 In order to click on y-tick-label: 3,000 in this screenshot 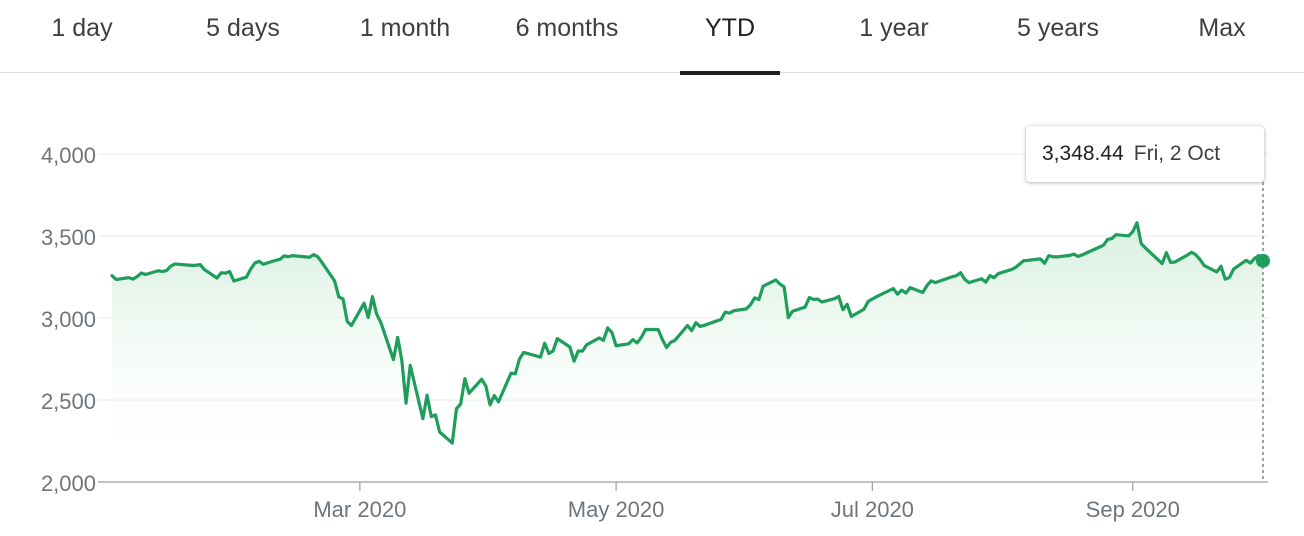, I will do `click(68, 319)`.